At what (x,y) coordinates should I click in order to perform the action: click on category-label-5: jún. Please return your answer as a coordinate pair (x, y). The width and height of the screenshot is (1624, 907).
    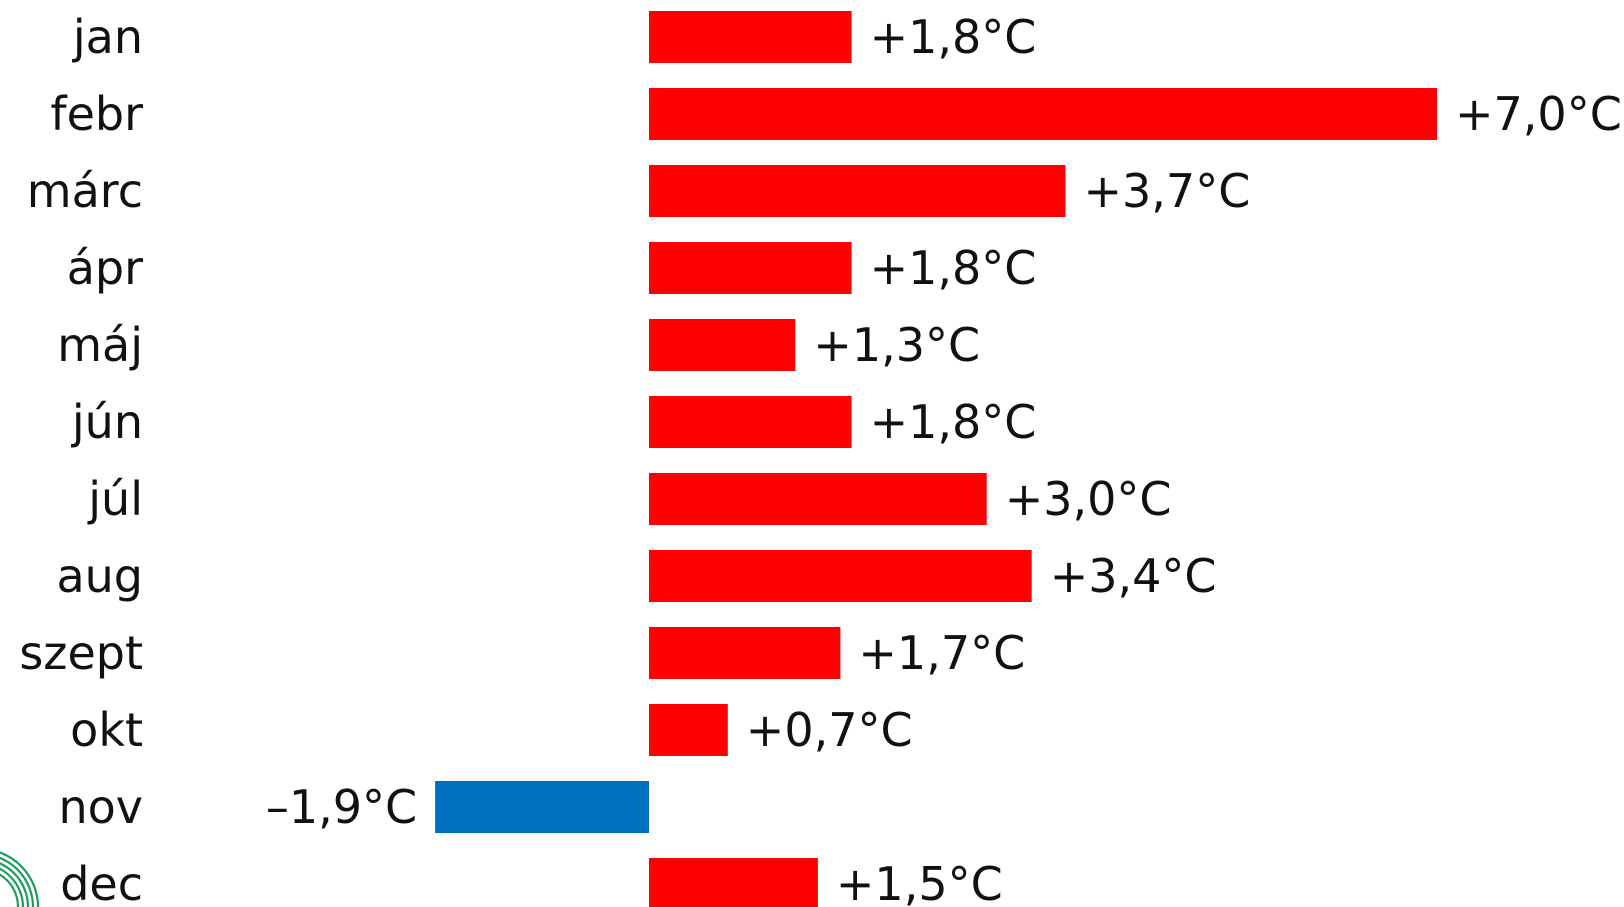
    Looking at the image, I should click on (107, 422).